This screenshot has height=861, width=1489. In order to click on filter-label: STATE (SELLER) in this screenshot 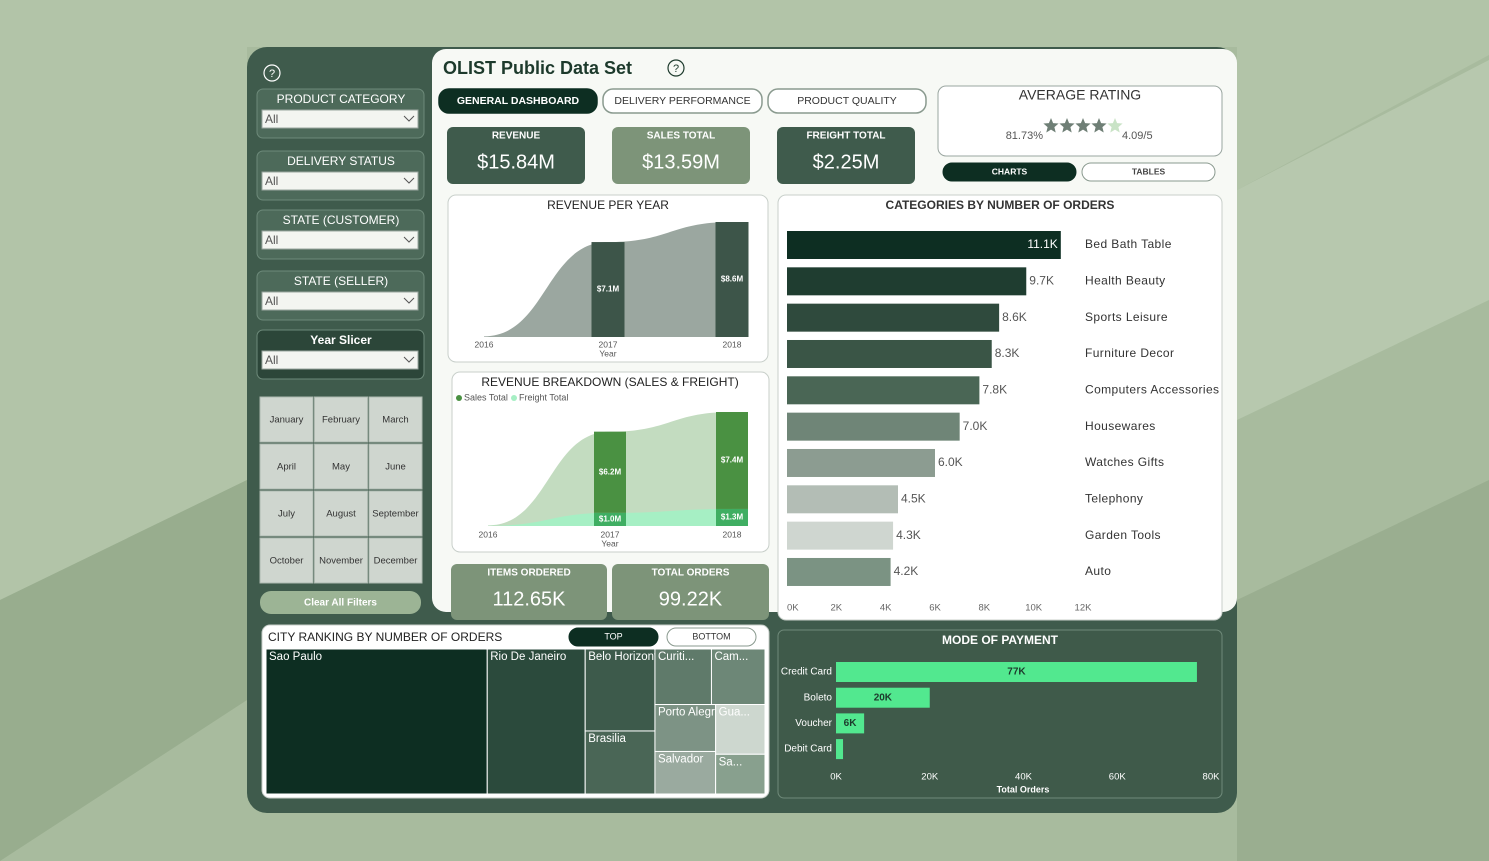, I will do `click(341, 281)`.